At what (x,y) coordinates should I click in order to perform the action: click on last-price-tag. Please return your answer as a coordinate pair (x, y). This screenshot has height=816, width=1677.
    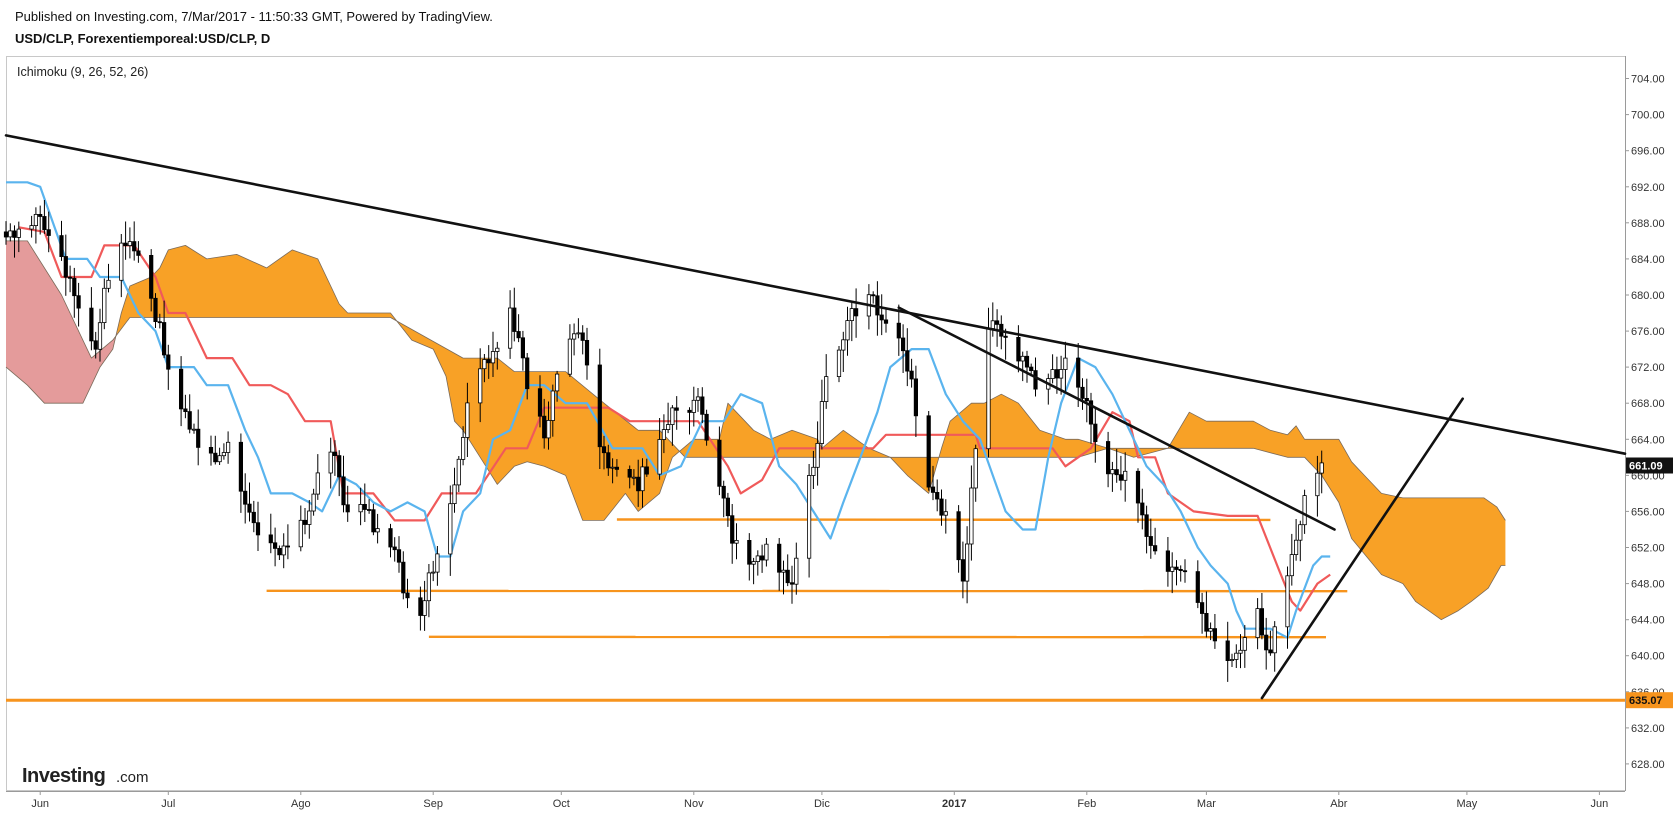
    Looking at the image, I should click on (1649, 465).